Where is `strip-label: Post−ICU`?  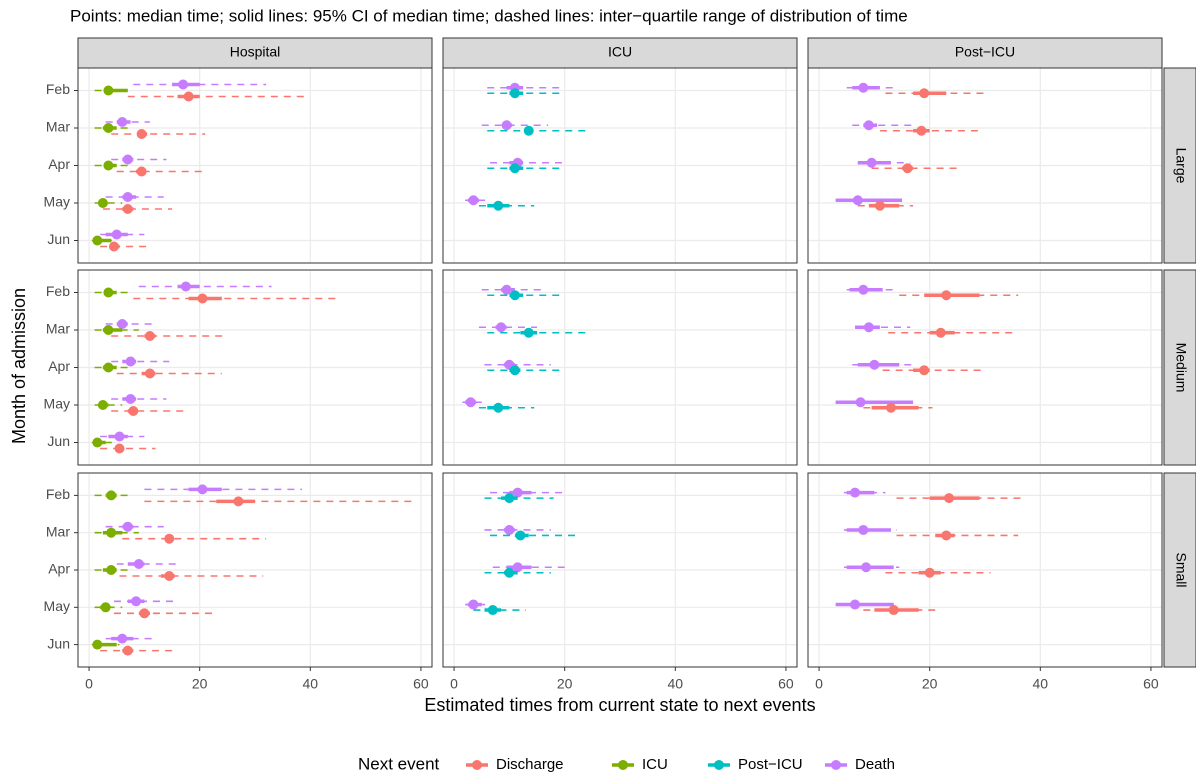
strip-label: Post−ICU is located at coordinates (985, 52).